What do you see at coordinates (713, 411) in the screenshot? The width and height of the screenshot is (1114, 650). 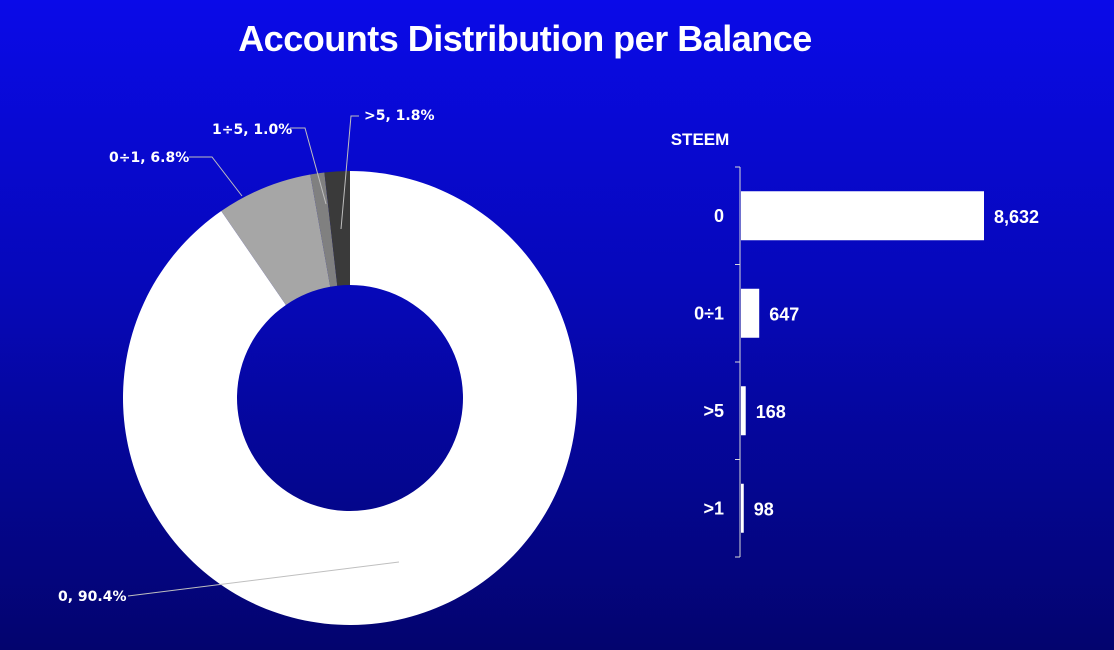 I see `bar-category-label: >5` at bounding box center [713, 411].